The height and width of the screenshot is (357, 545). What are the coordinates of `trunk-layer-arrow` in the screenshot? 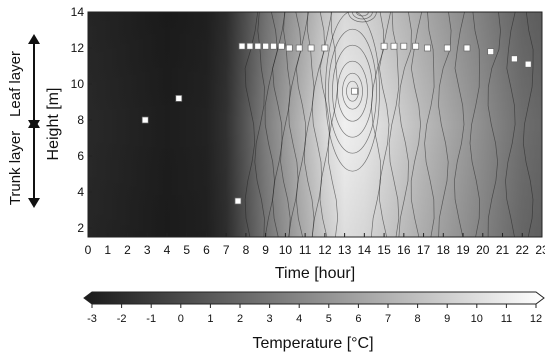 It's located at (34, 163).